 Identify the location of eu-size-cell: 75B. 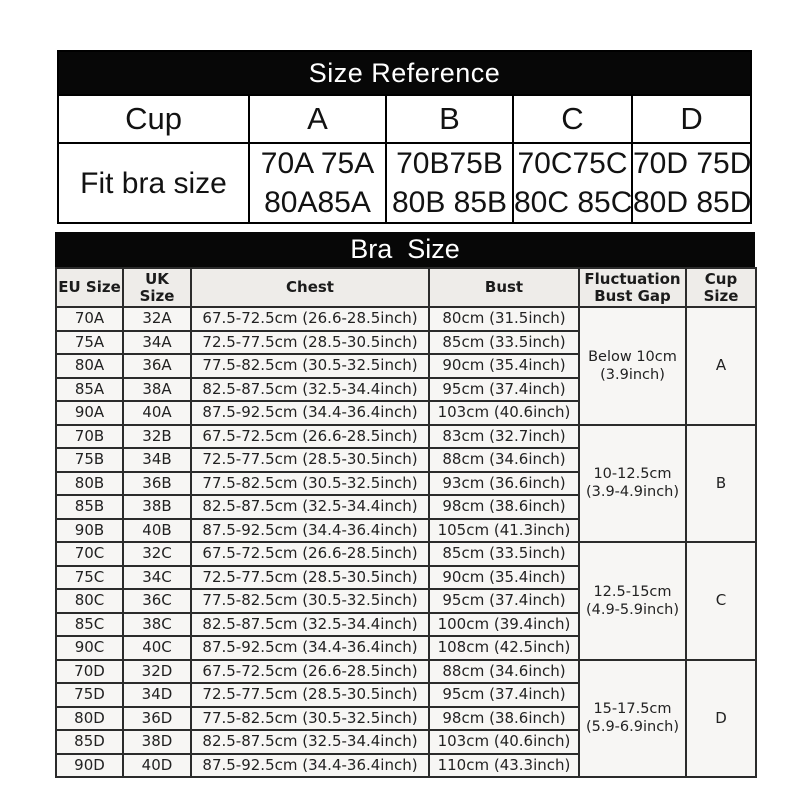
(89, 460).